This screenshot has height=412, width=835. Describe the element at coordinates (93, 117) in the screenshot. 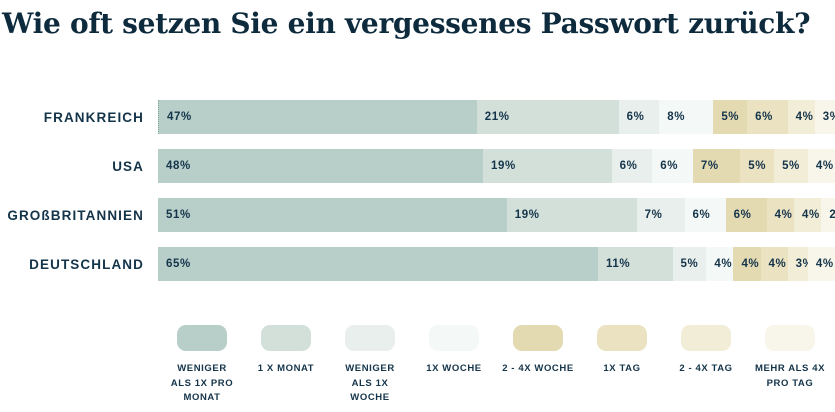

I see `category-label: FRANKREICH` at that location.